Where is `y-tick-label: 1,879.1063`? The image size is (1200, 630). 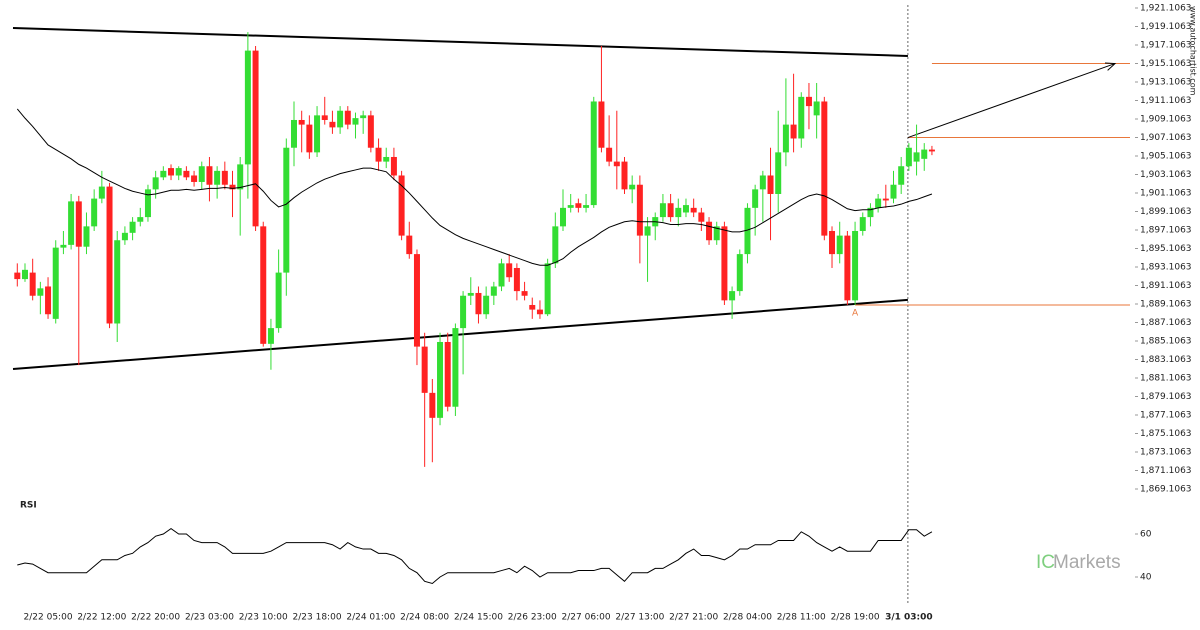 y-tick-label: 1,879.1063 is located at coordinates (1166, 397).